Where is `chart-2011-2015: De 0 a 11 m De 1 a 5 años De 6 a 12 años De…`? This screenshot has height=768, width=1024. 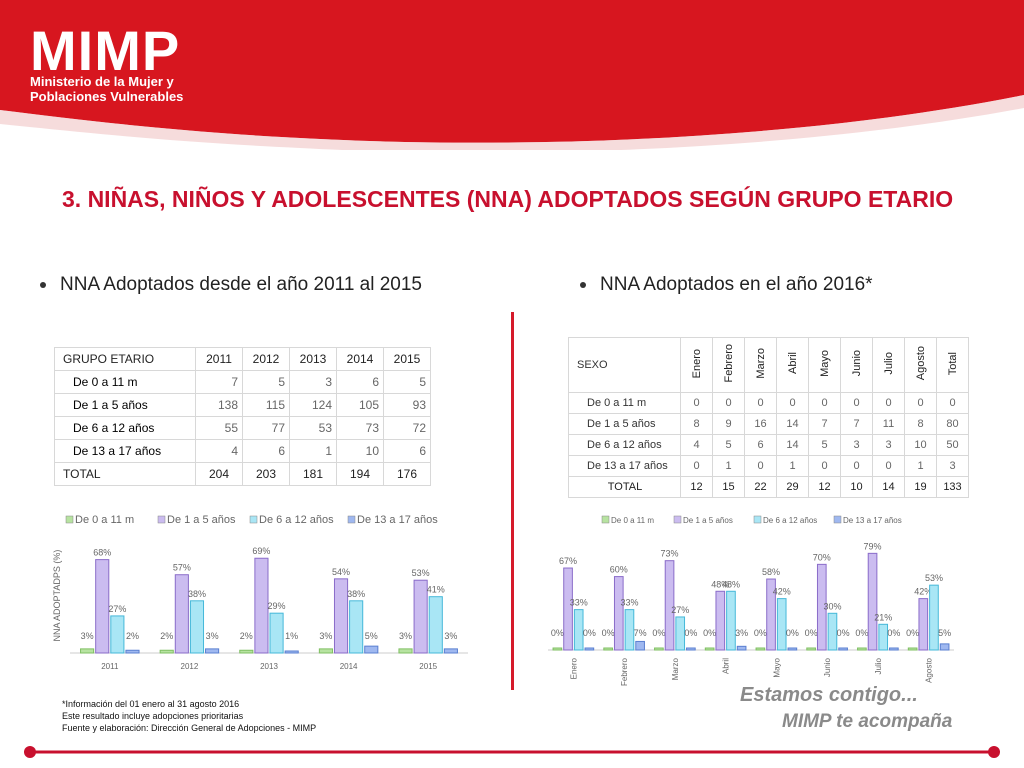 chart-2011-2015: De 0 a 11 m De 1 a 5 años De 6 a 12 años De… is located at coordinates (260, 592).